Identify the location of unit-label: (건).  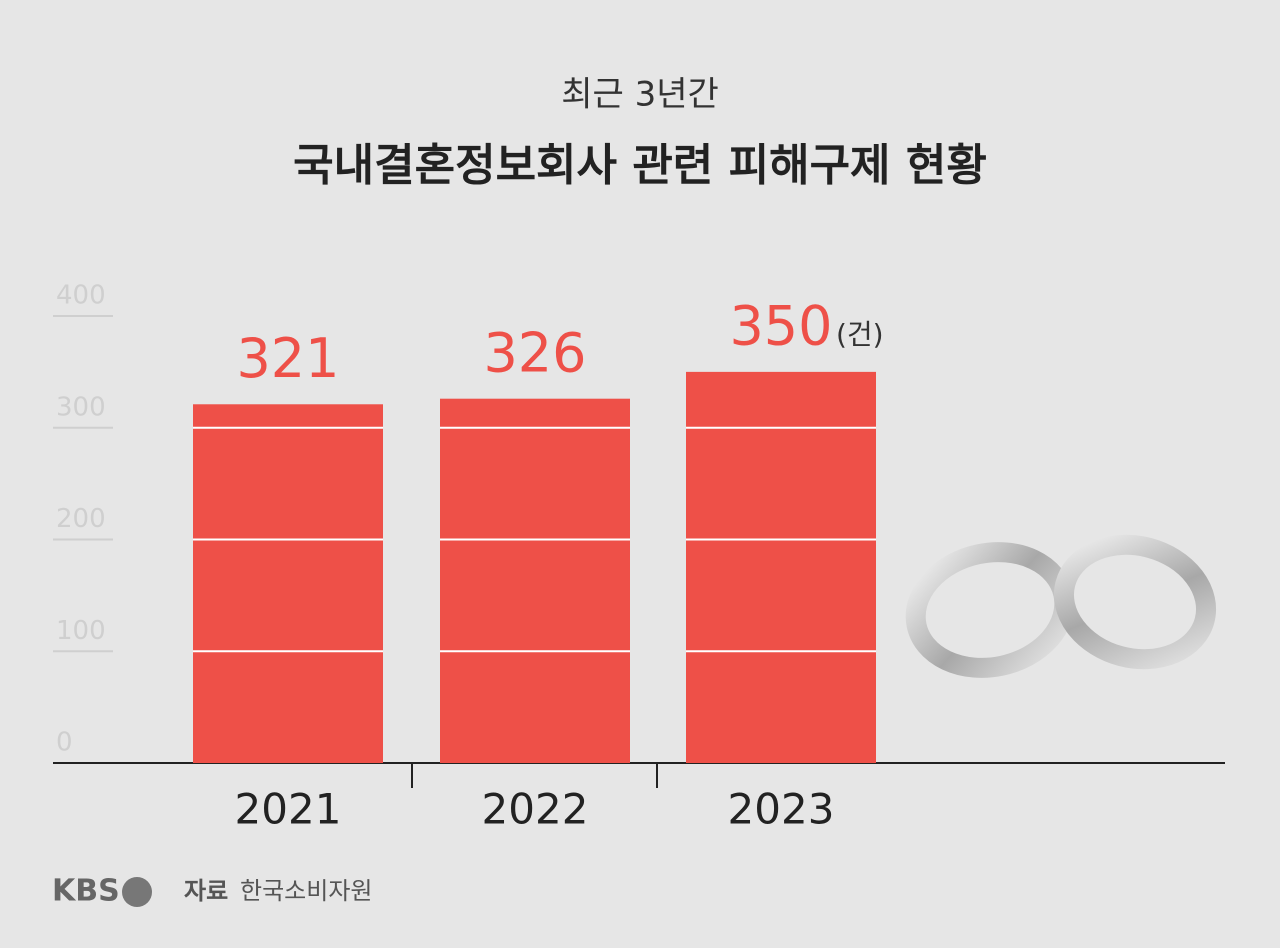
(860, 334).